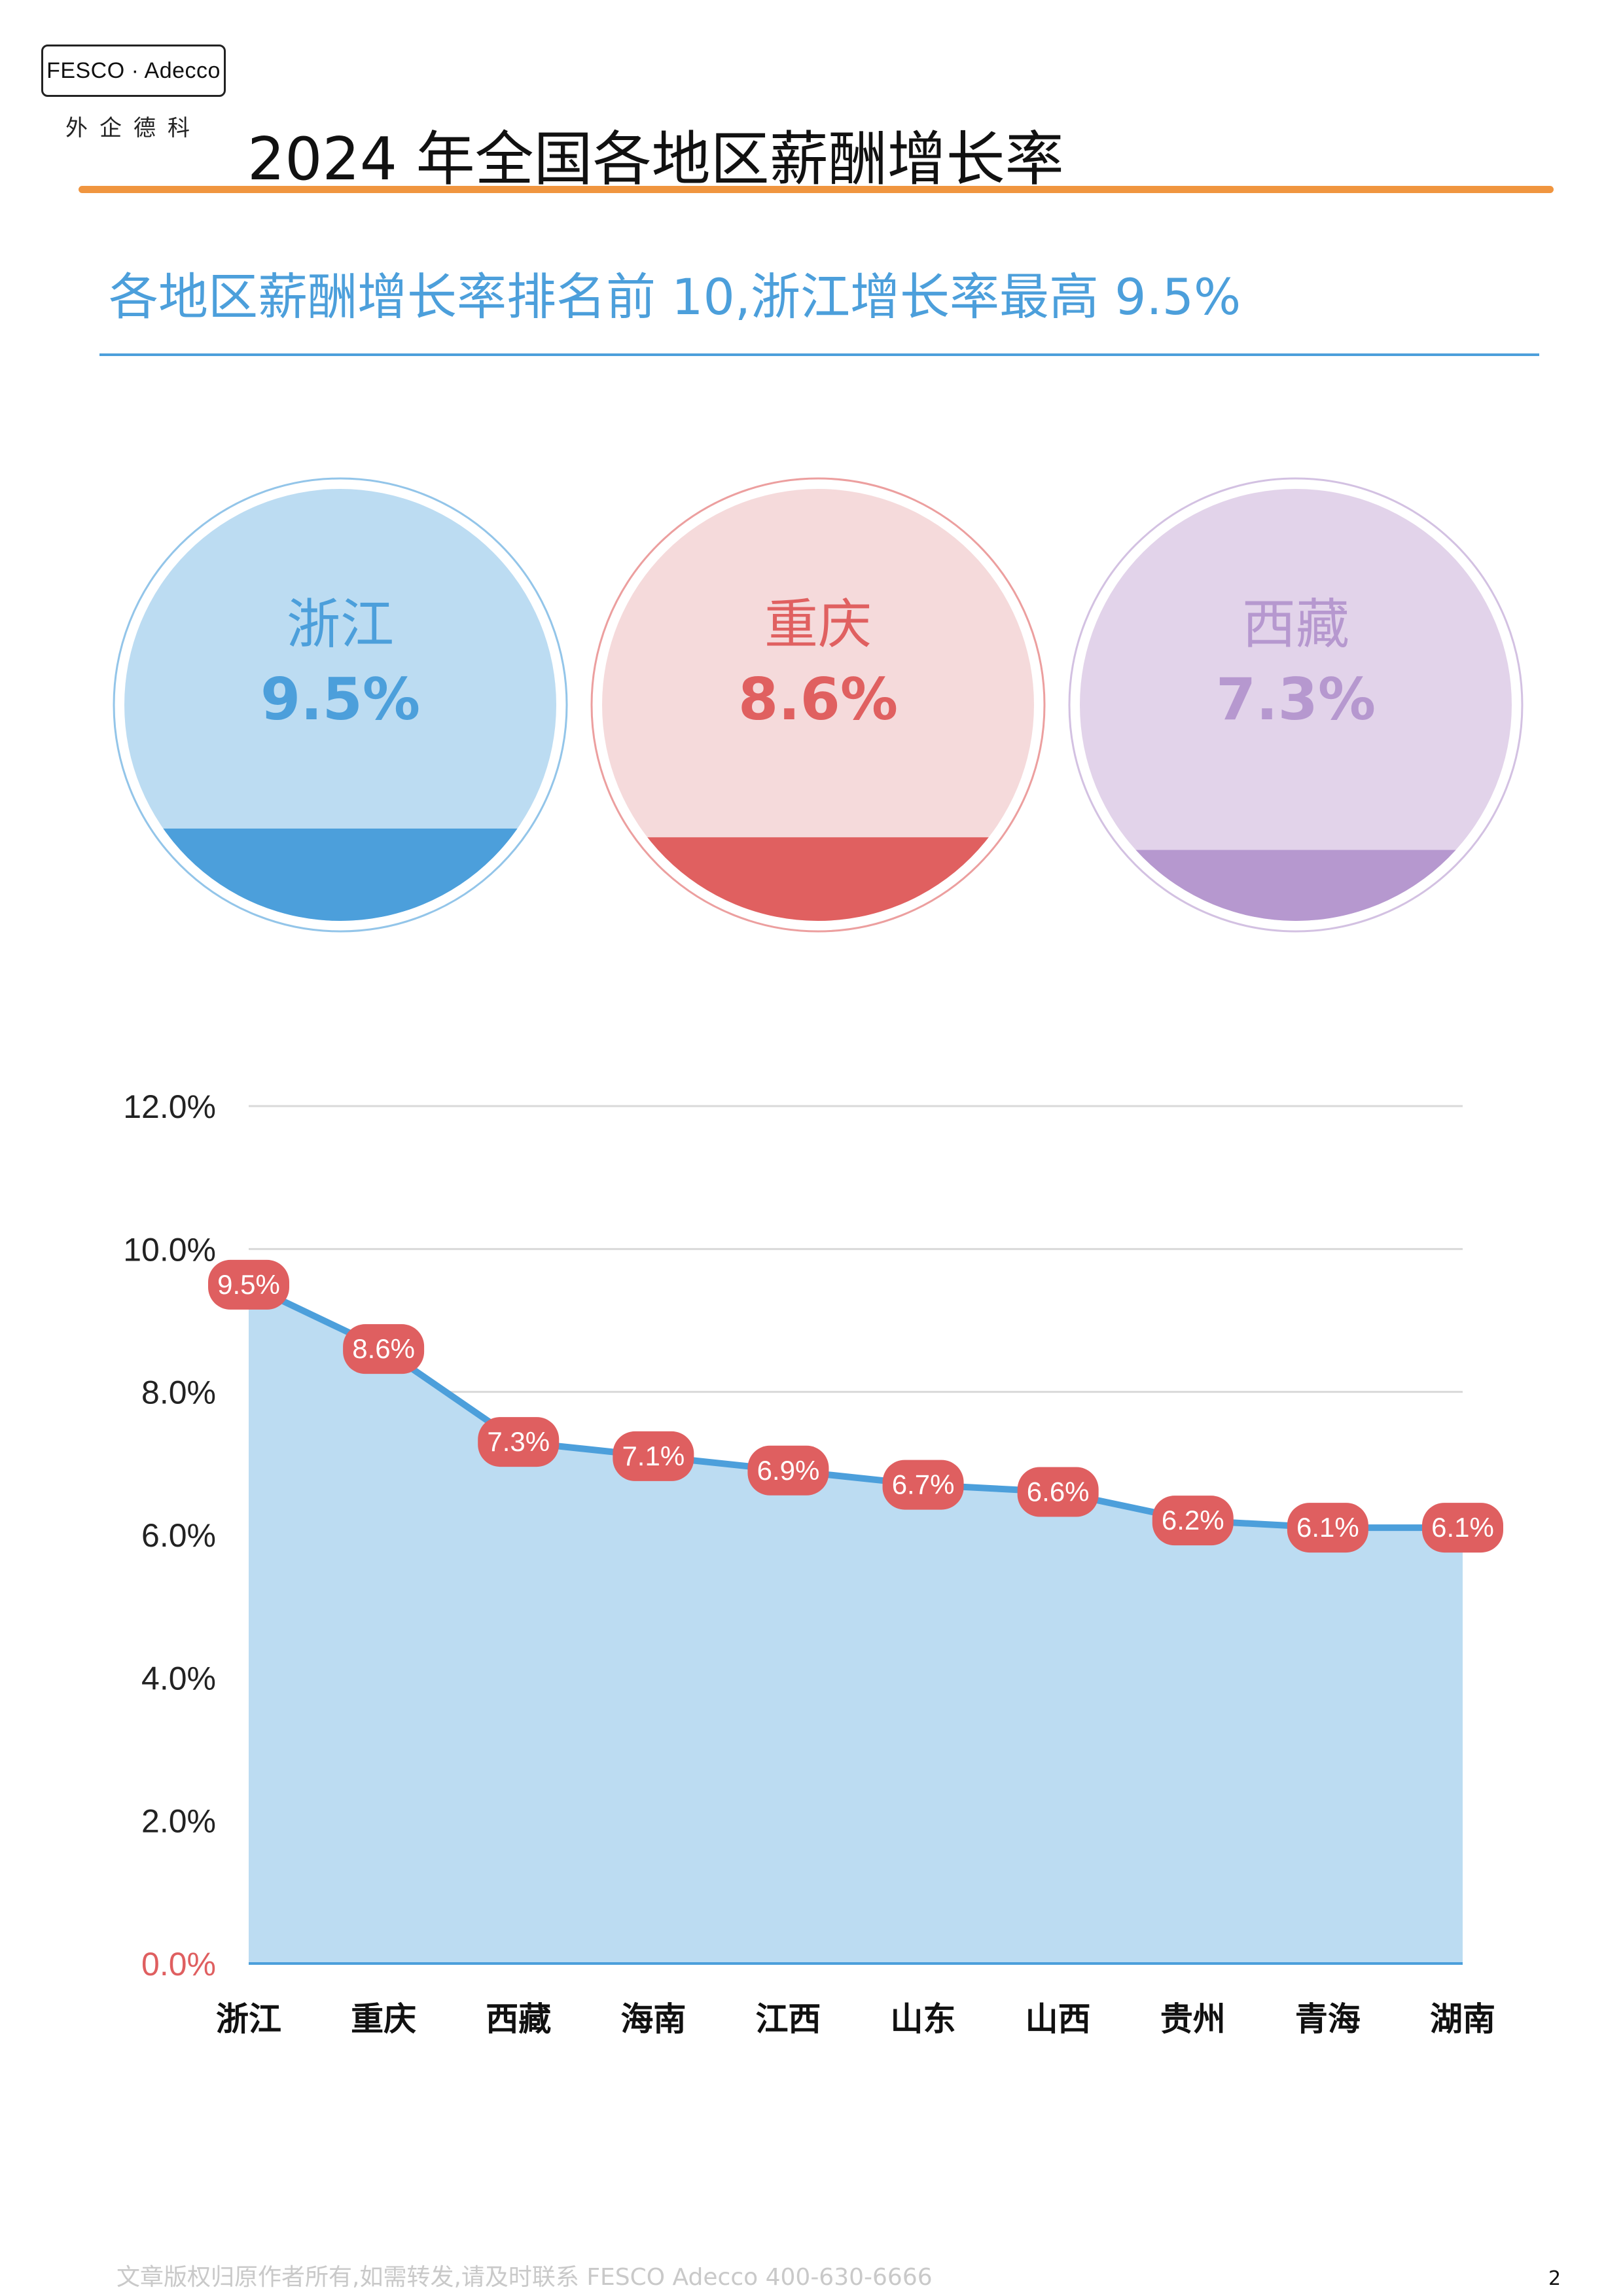  Describe the element at coordinates (249, 2019) in the screenshot. I see `x-category-label: 浙江` at that location.